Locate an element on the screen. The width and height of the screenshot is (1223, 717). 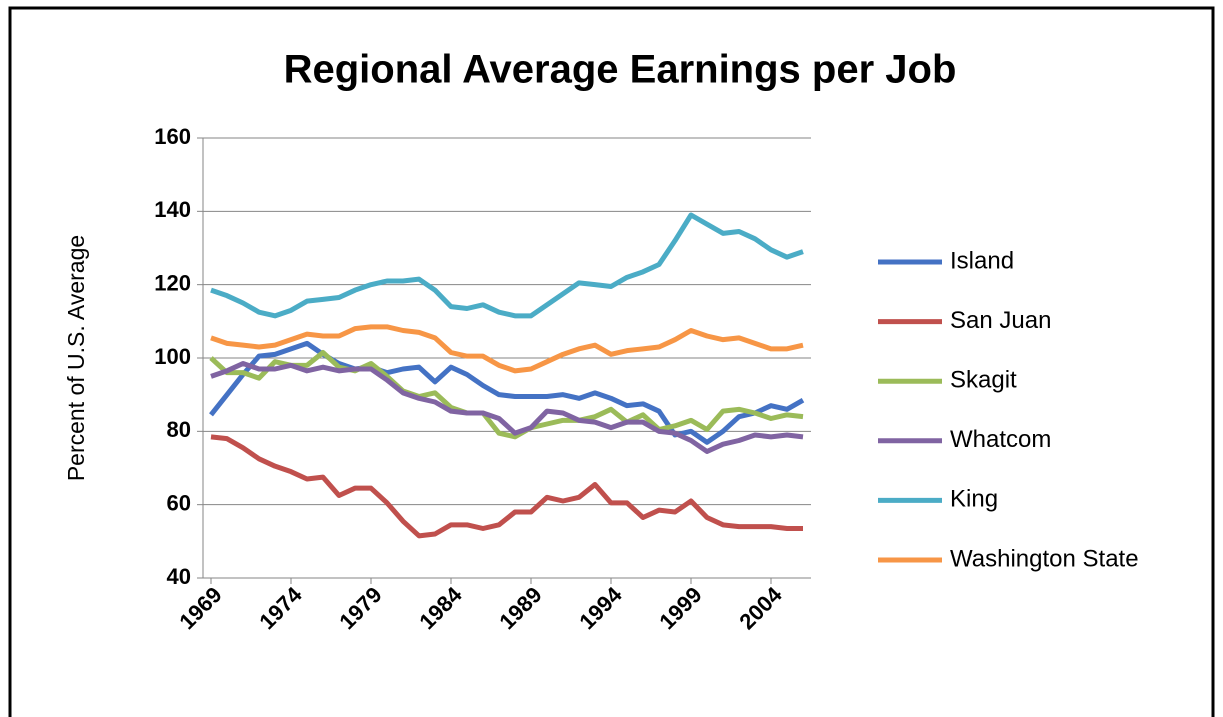
legend-label: Whatcom is located at coordinates (1000, 439).